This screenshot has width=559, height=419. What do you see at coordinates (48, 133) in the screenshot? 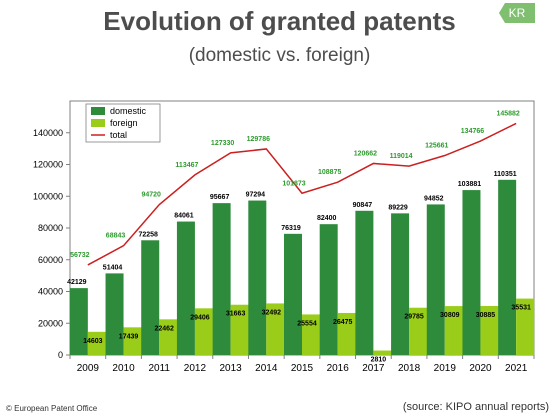
I see `y-tick-label: 140000` at bounding box center [48, 133].